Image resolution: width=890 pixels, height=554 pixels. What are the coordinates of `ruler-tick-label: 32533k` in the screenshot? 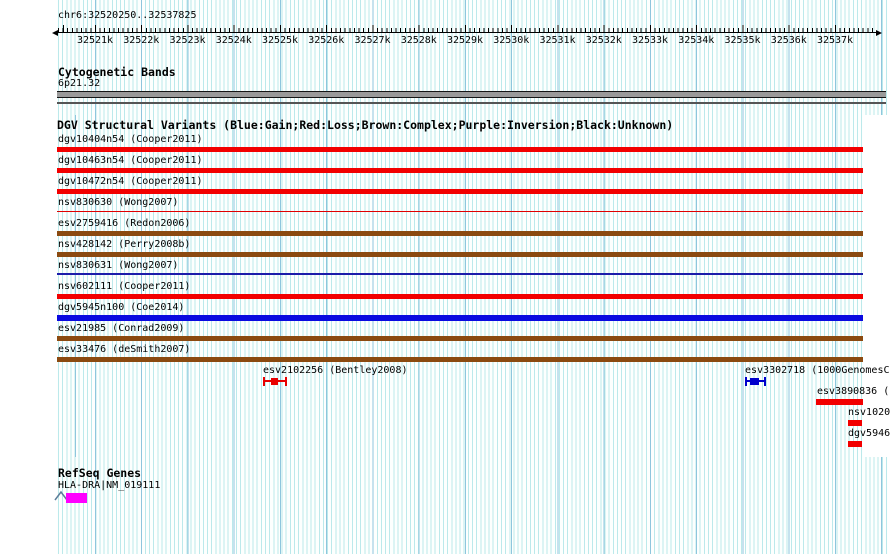 It's located at (650, 40).